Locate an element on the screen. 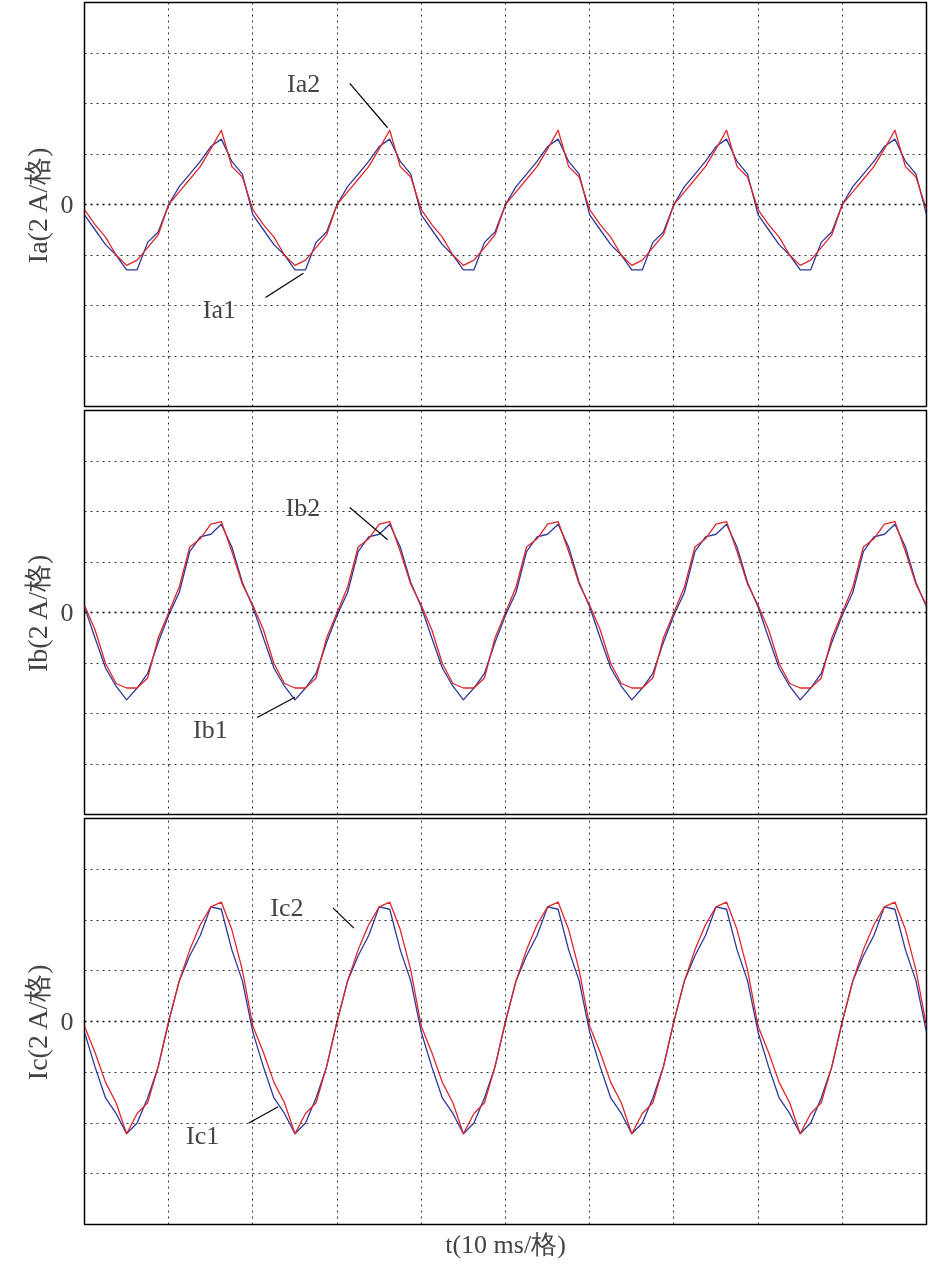  y-axis-title: Ib(2 A/格) is located at coordinates (37, 613).